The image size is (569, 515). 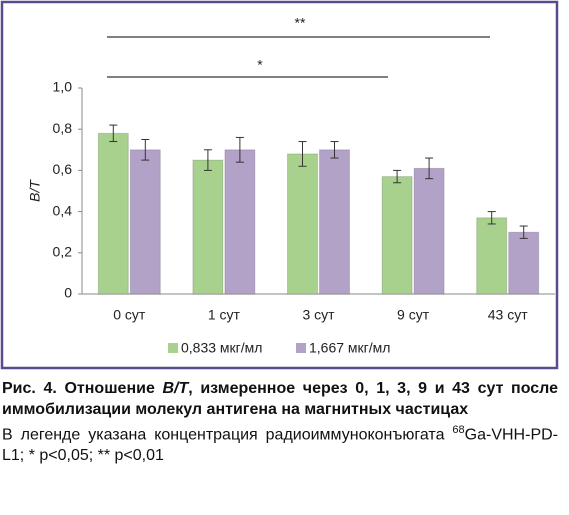 What do you see at coordinates (113, 388) in the screenshot?
I see `caption-title: Отношение` at bounding box center [113, 388].